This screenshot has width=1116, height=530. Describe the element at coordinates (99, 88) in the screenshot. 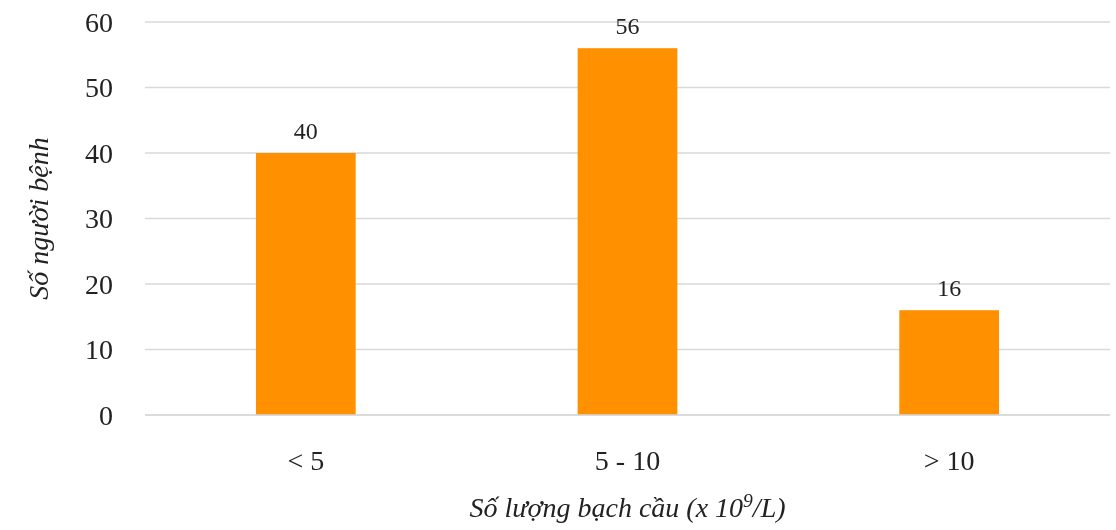

I see `y-tick-label: 50` at that location.